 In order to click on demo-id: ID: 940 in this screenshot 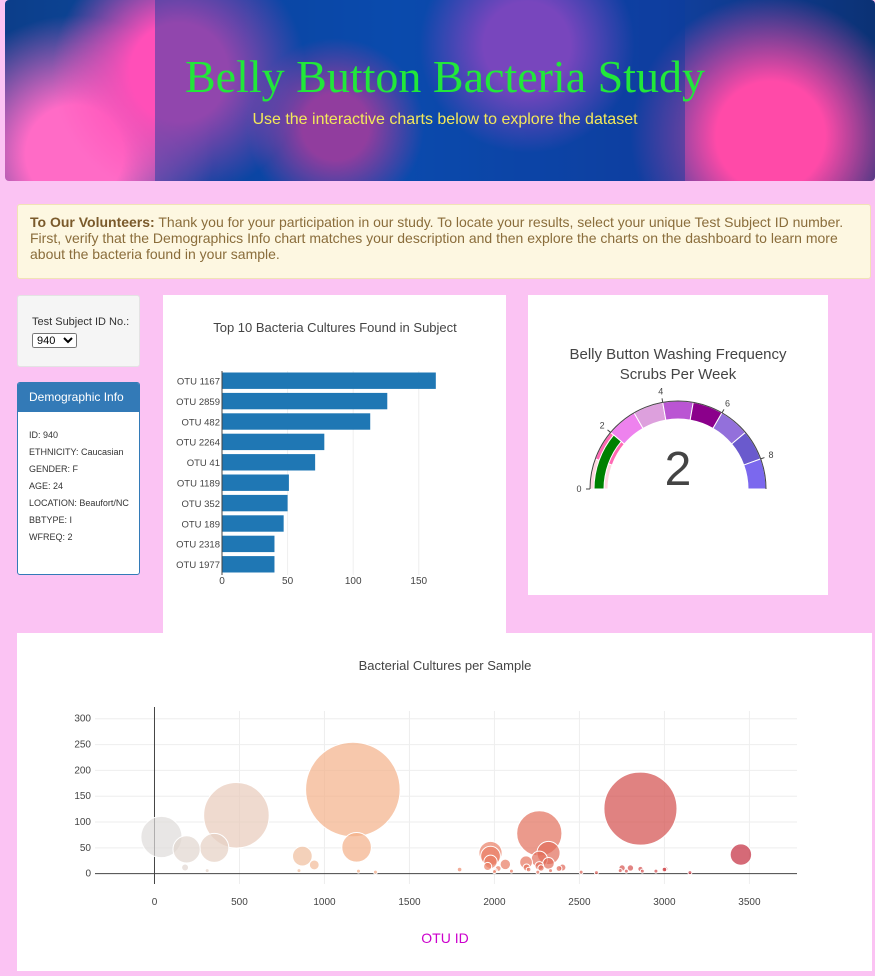, I will do `click(44, 435)`.